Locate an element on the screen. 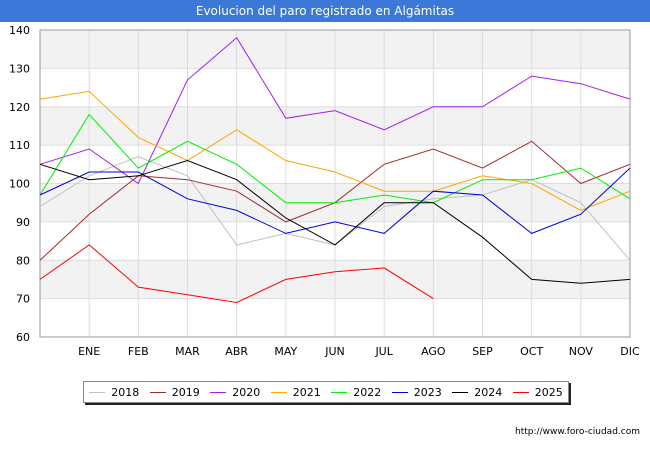 This screenshot has height=450, width=650. x-tick-label: MAY is located at coordinates (285, 351).